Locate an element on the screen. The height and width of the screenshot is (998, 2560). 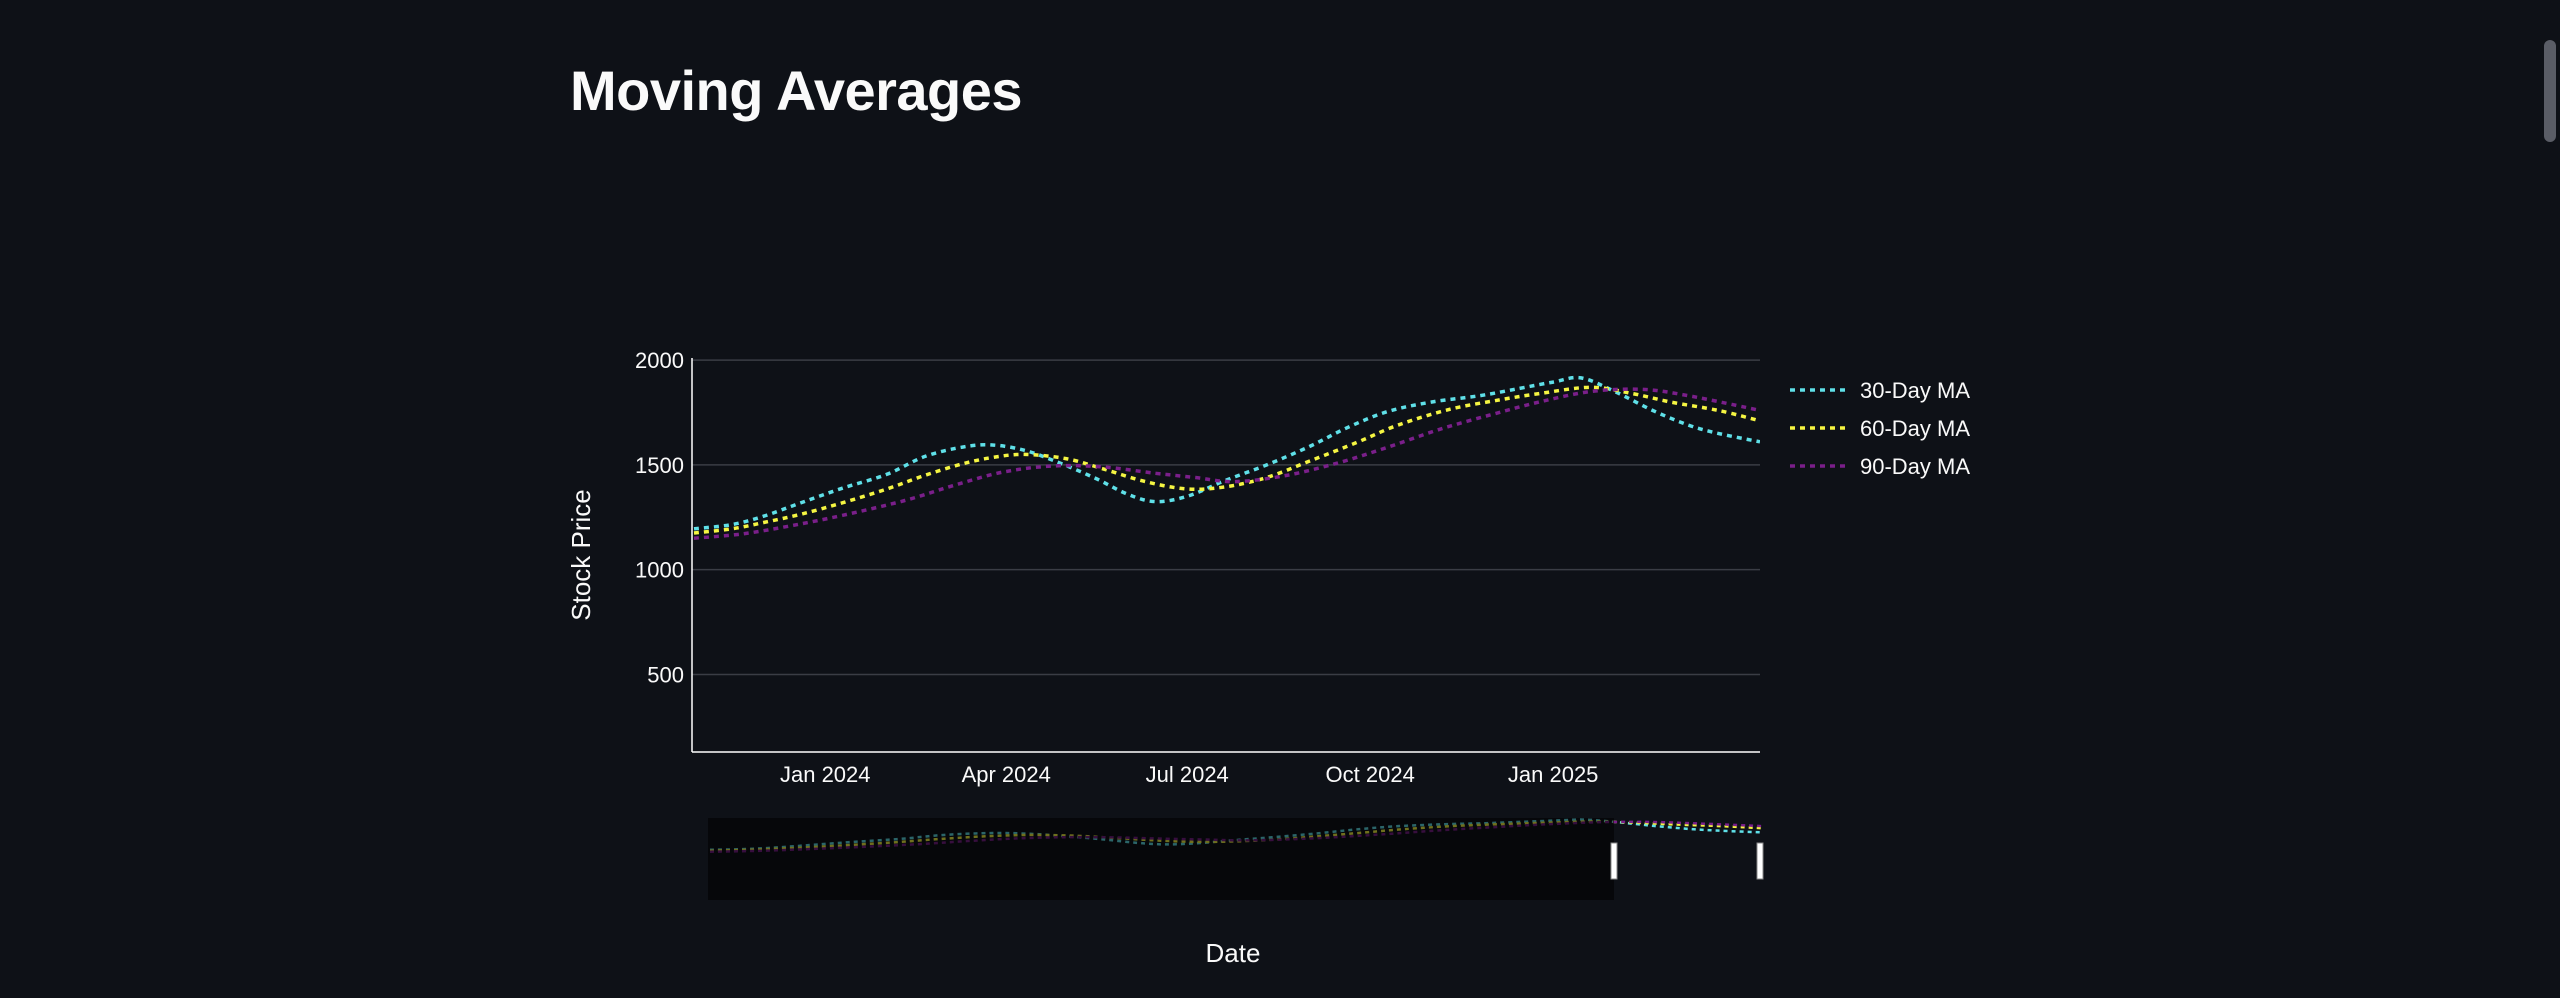
legend-label: 60-Day MA is located at coordinates (1915, 428).